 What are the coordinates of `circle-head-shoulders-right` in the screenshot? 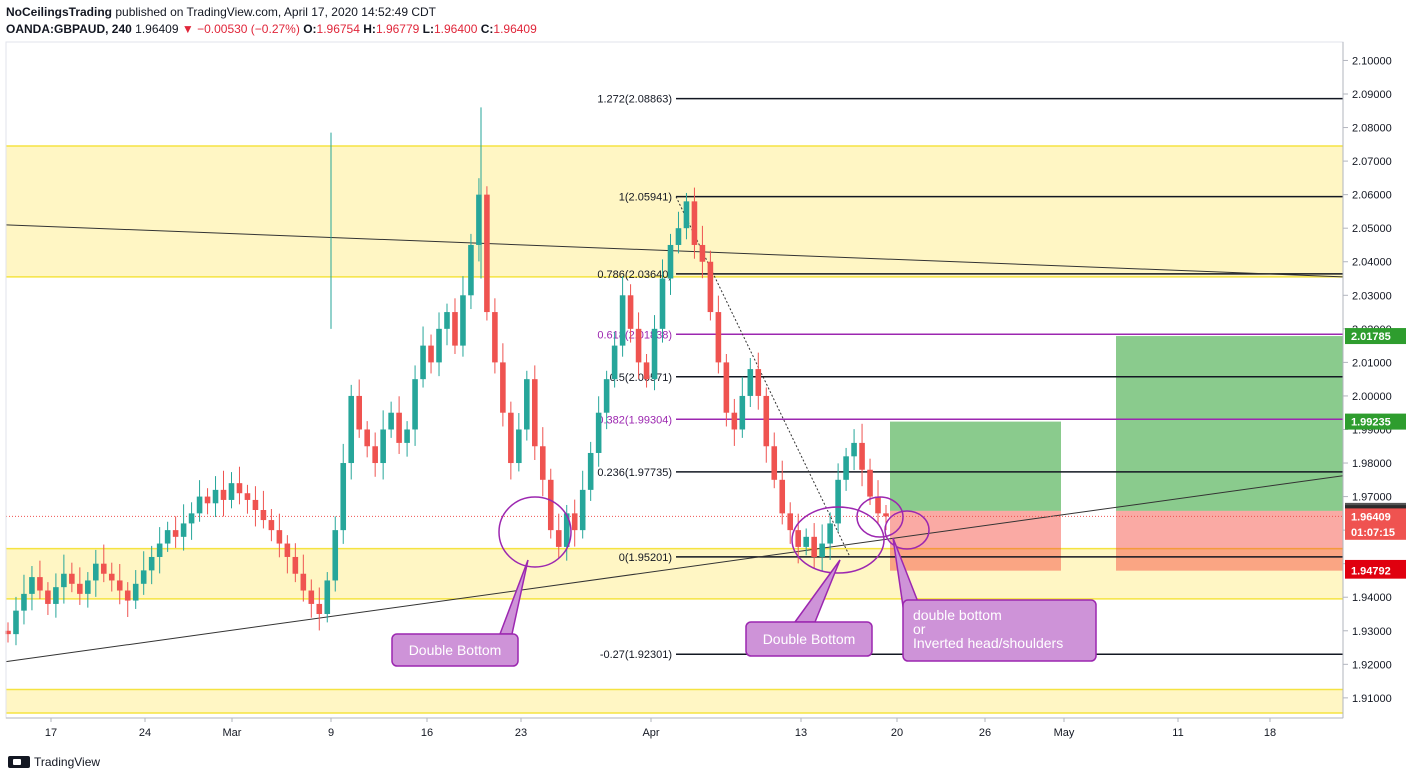 It's located at (907, 530).